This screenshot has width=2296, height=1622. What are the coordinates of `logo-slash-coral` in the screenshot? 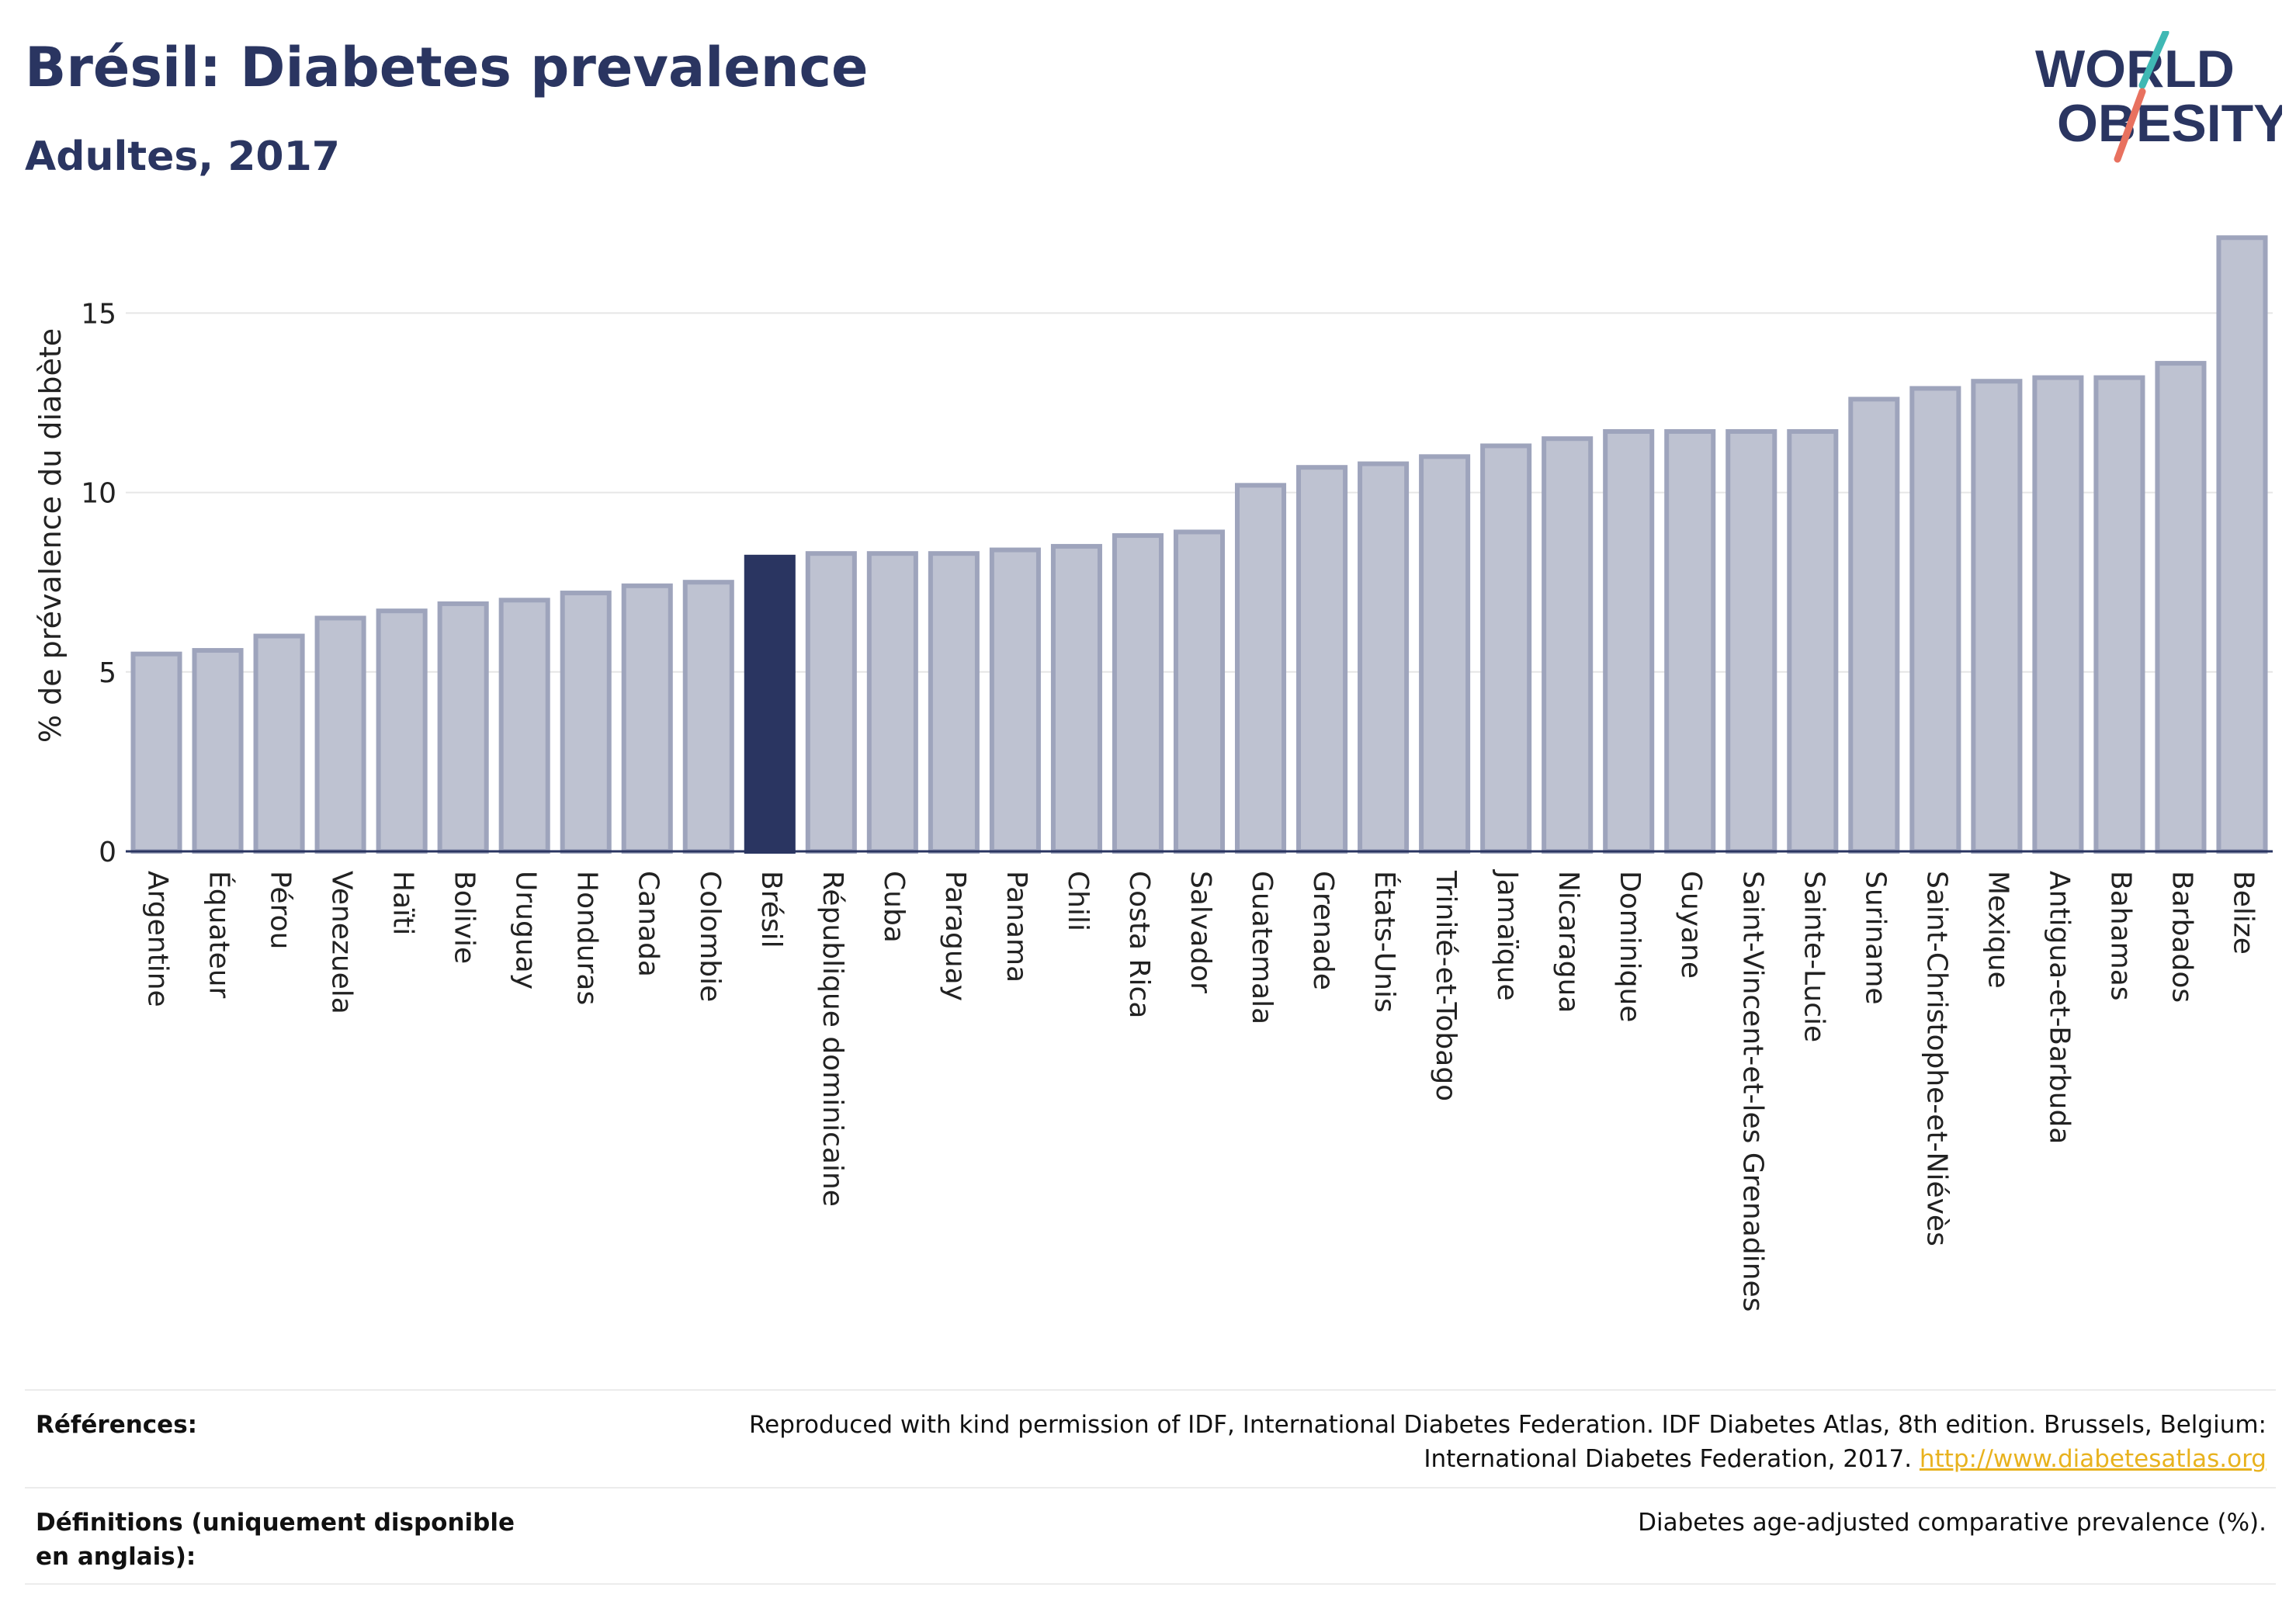 It's located at (2130, 126).